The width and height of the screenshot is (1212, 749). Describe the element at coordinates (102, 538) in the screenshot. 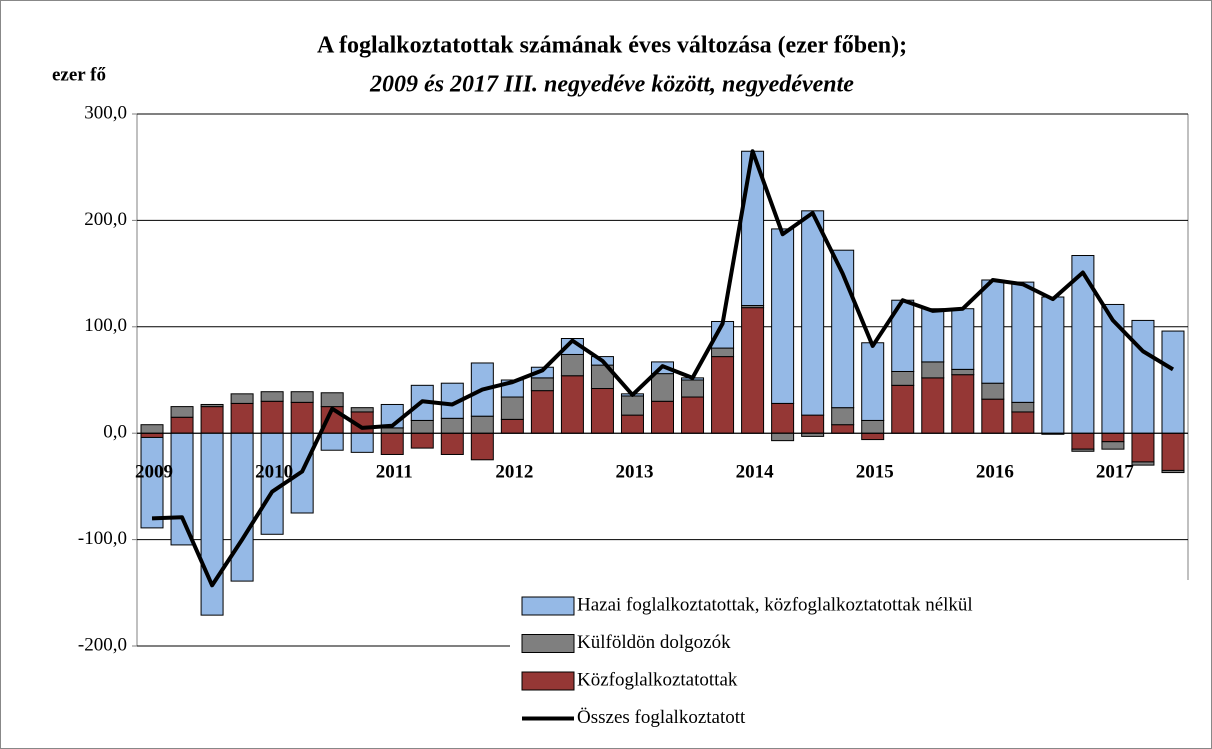

I see `y-tick-label: -100,0` at that location.